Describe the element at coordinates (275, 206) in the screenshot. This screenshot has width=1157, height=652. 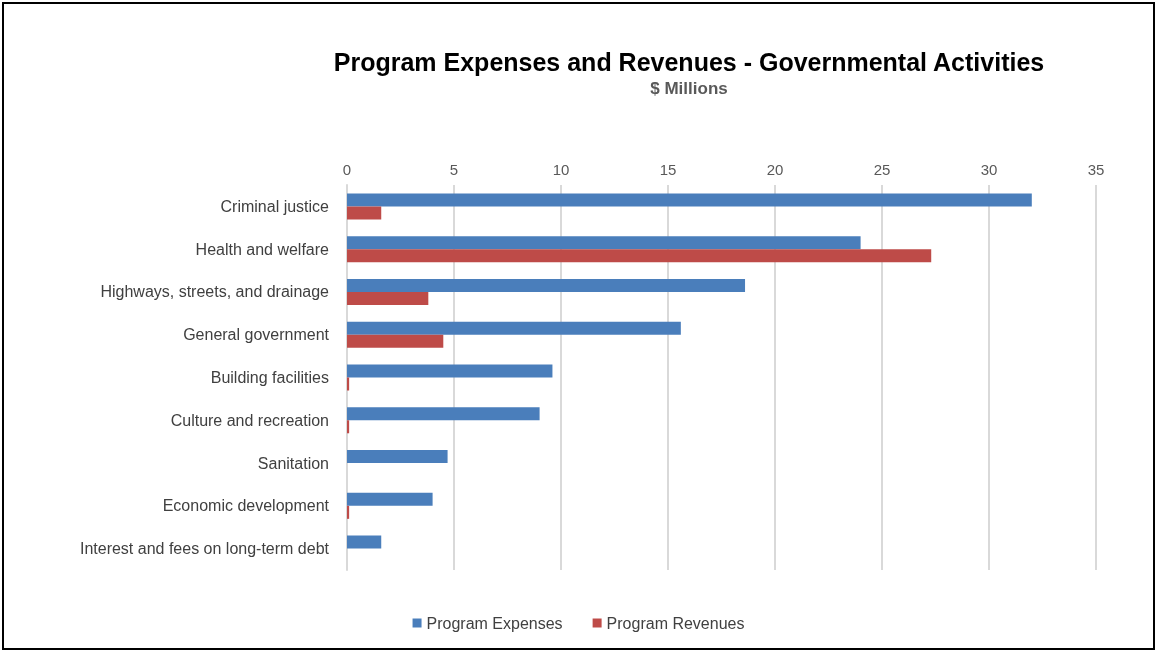
I see `y-tick-label: Criminal justice` at that location.